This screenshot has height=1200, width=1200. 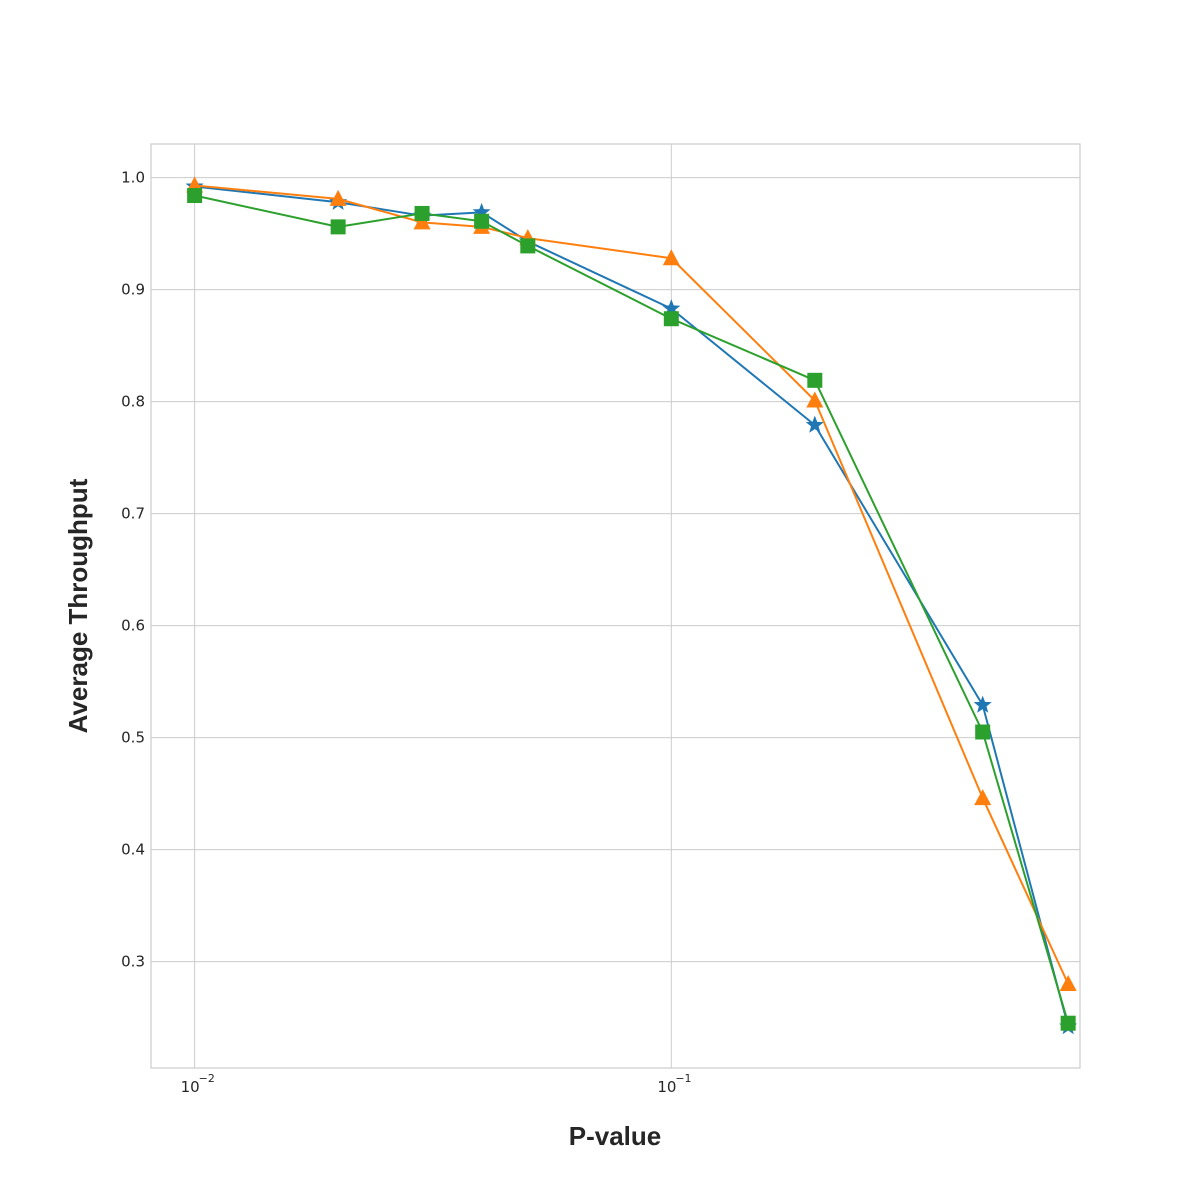 What do you see at coordinates (207, 1078) in the screenshot?
I see `x-tick-exponent: −2` at bounding box center [207, 1078].